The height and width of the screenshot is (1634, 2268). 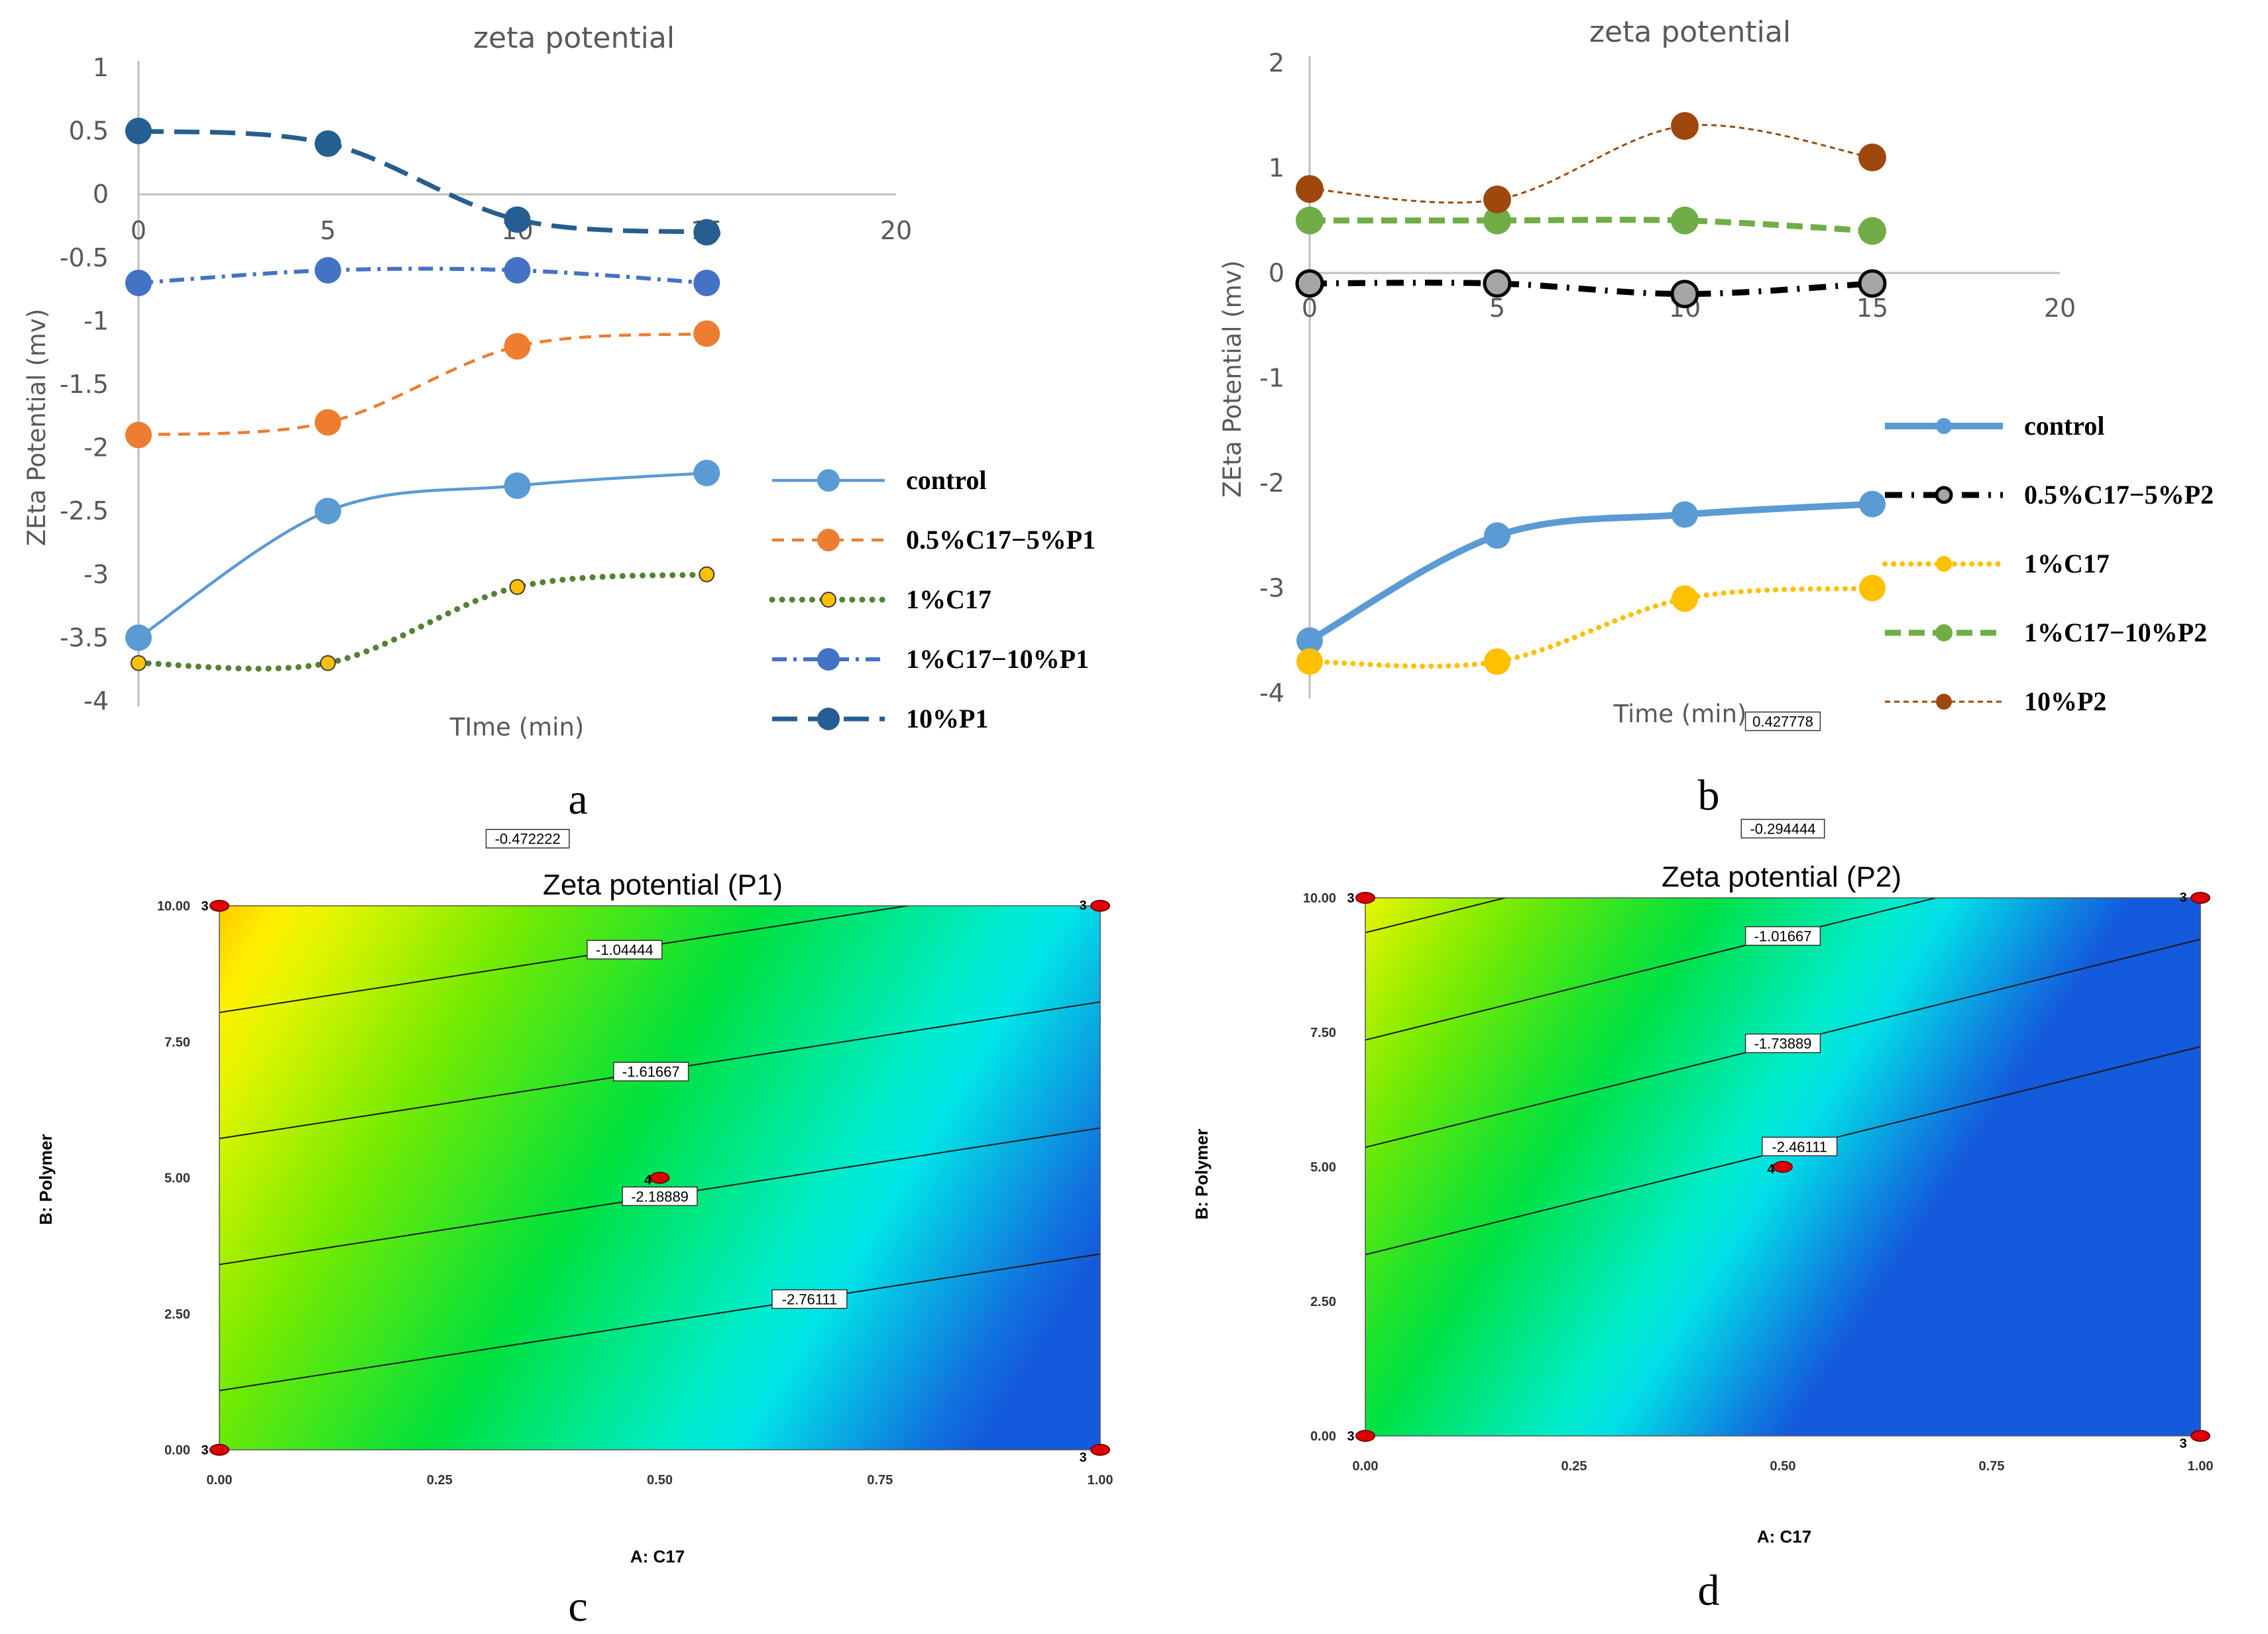 What do you see at coordinates (1323, 1167) in the screenshot?
I see `contour-ytick-d: 5.00` at bounding box center [1323, 1167].